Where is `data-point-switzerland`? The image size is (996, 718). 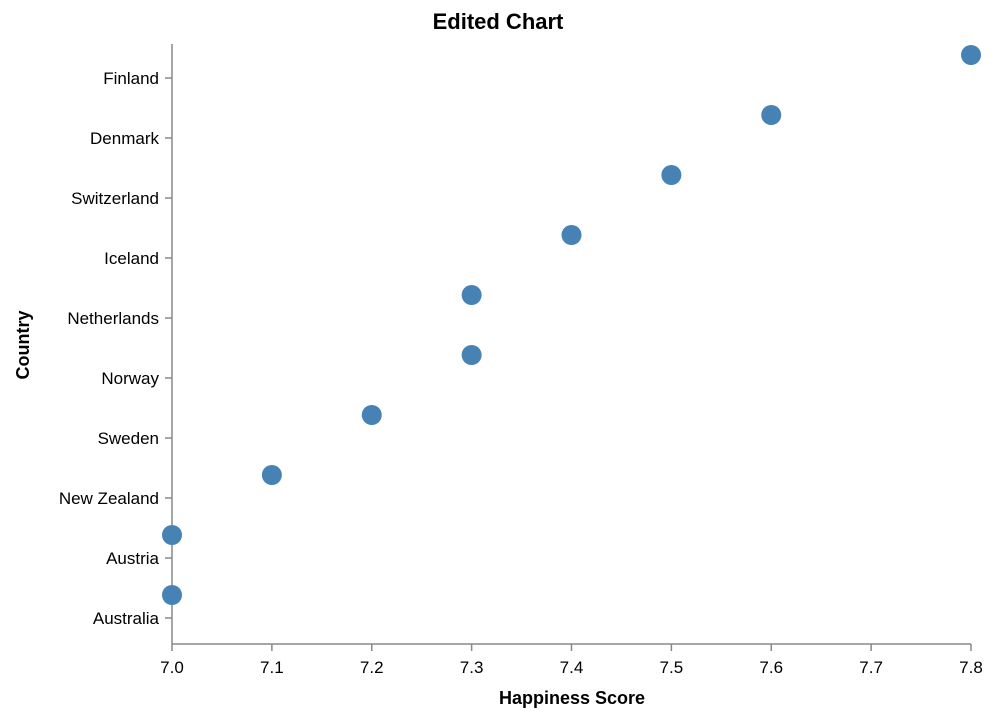 data-point-switzerland is located at coordinates (671, 175).